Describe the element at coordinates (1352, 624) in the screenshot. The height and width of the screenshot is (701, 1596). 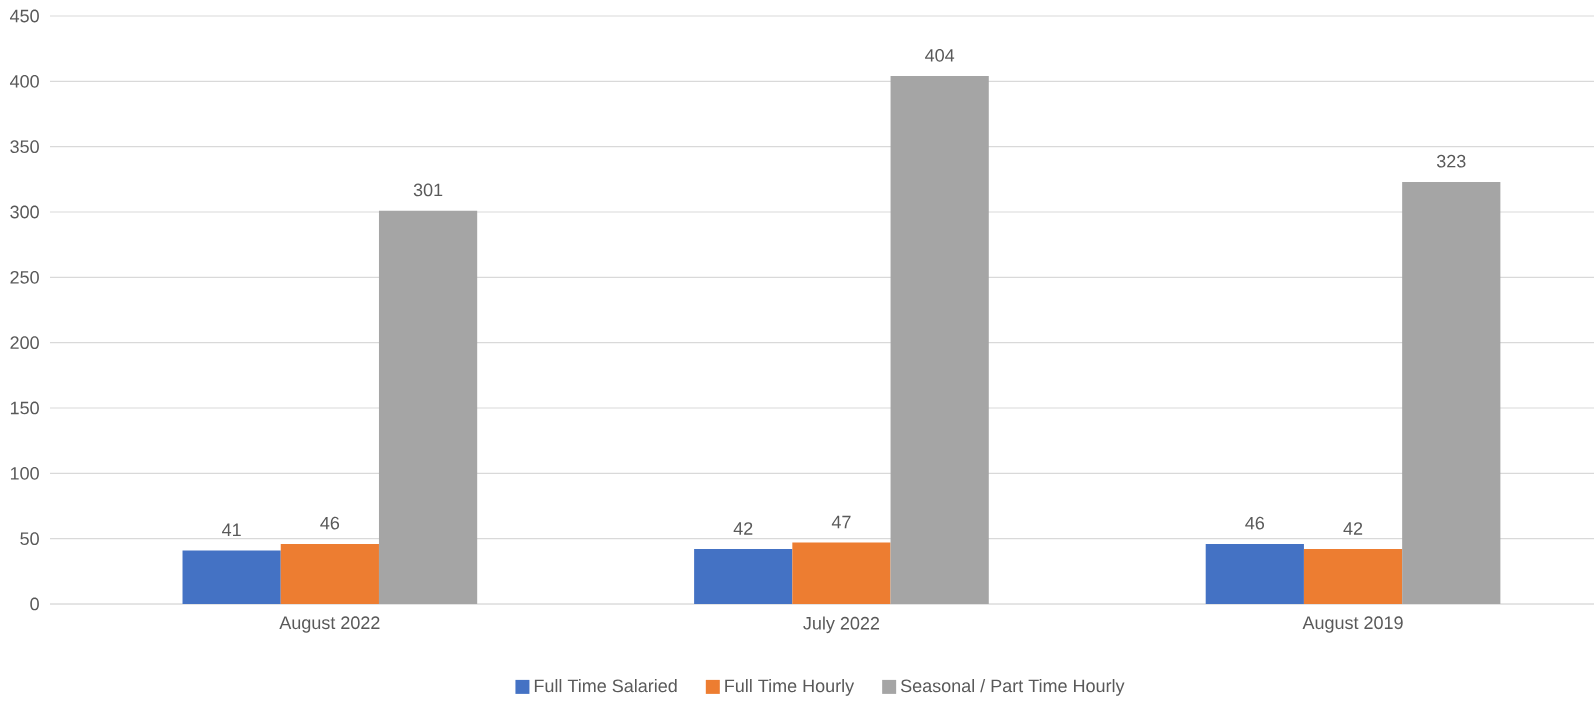
I see `x-tick-label: August 2019` at that location.